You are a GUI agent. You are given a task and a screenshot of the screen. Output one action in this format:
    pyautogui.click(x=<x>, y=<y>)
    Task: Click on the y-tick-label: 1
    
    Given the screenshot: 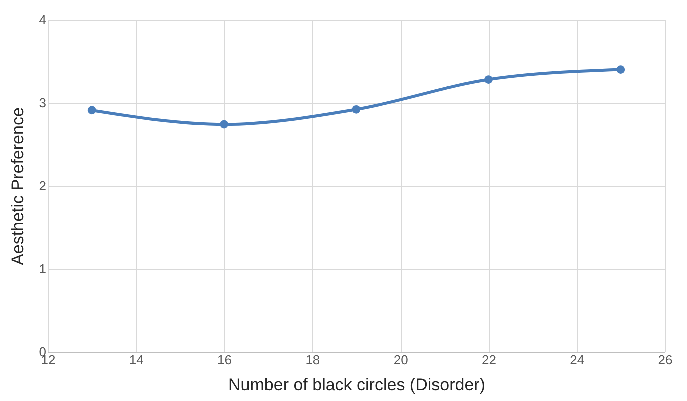 What is the action you would take?
    pyautogui.click(x=42, y=269)
    